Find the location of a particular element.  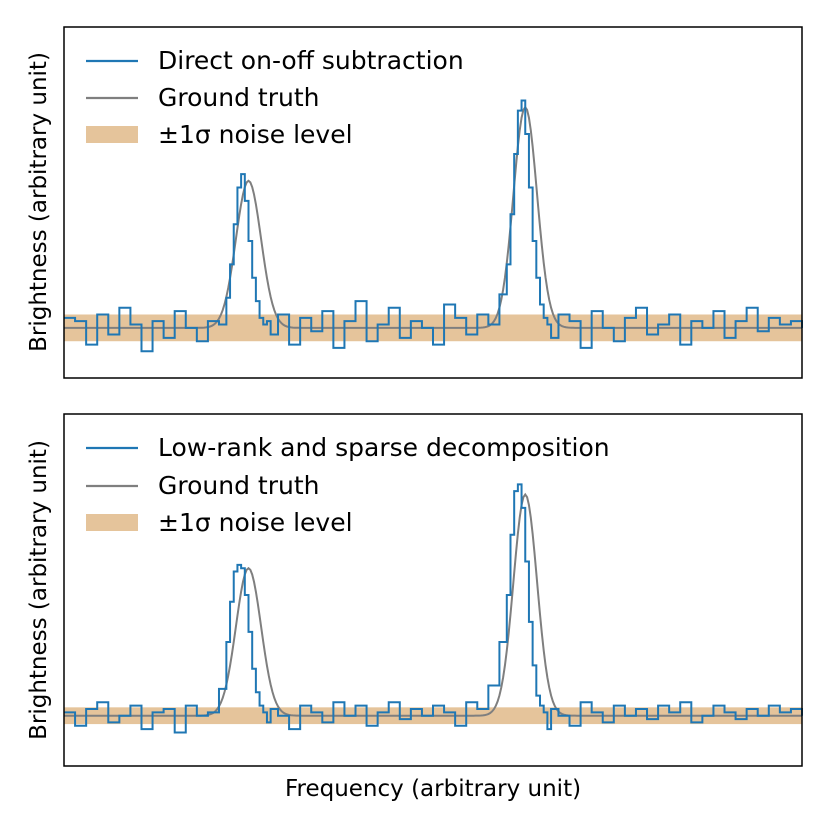

x-axis-label: Frequency (arbitrary unit) is located at coordinates (433, 789).